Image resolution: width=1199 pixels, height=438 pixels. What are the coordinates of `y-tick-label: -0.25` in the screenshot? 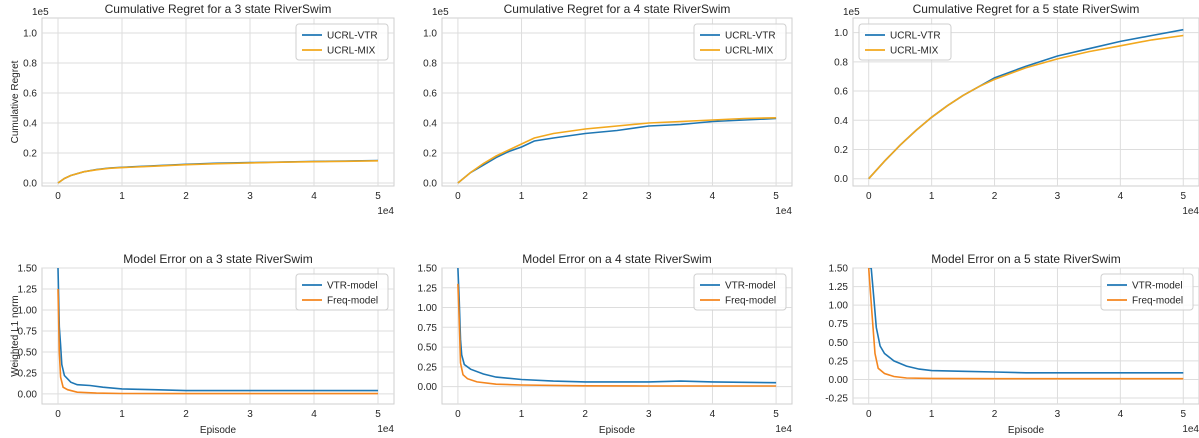 It's located at (836, 399).